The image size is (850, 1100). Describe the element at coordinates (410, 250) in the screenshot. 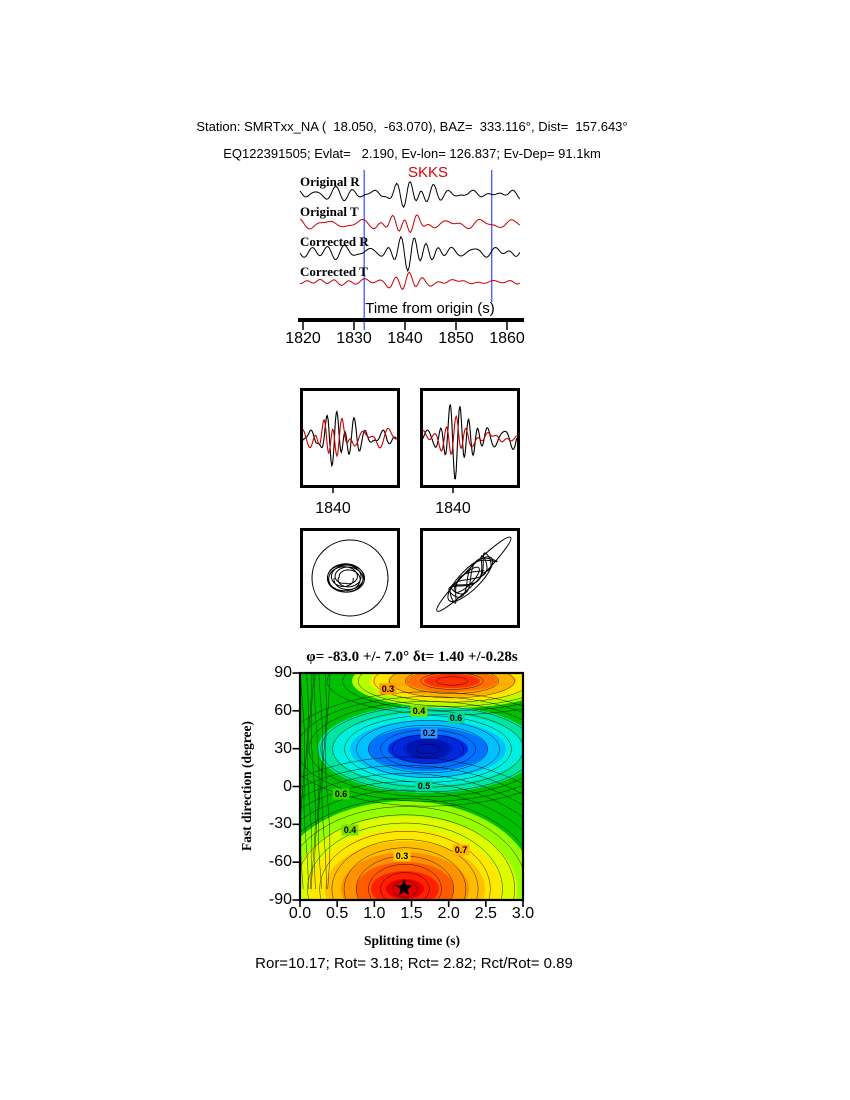

I see `seismogram-traces` at that location.